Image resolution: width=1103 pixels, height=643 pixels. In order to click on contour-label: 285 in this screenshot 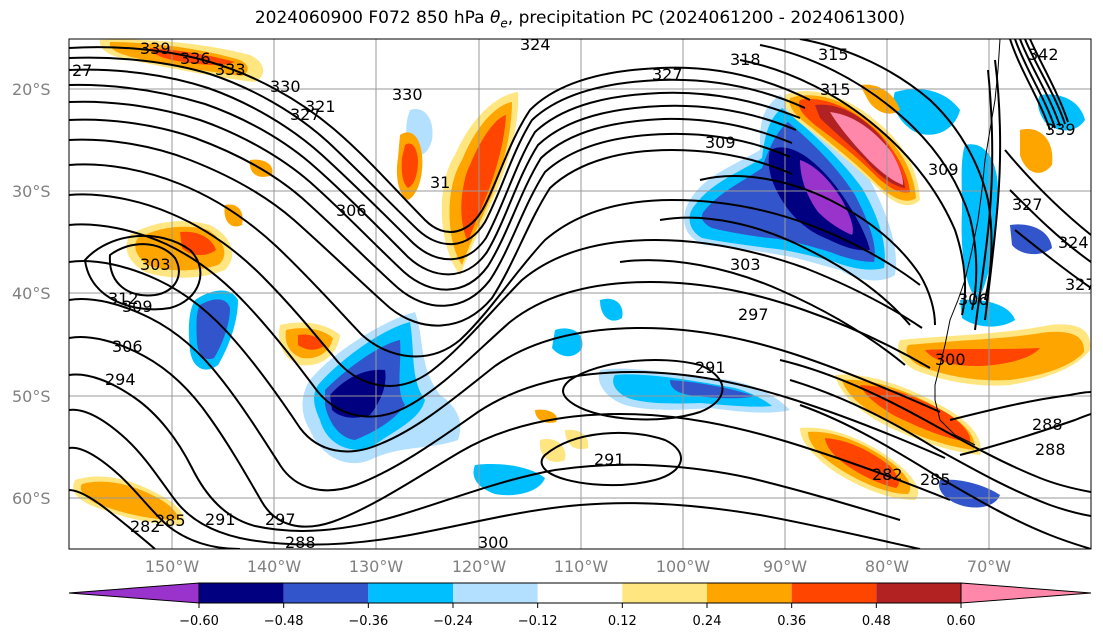, I will do `click(170, 520)`.